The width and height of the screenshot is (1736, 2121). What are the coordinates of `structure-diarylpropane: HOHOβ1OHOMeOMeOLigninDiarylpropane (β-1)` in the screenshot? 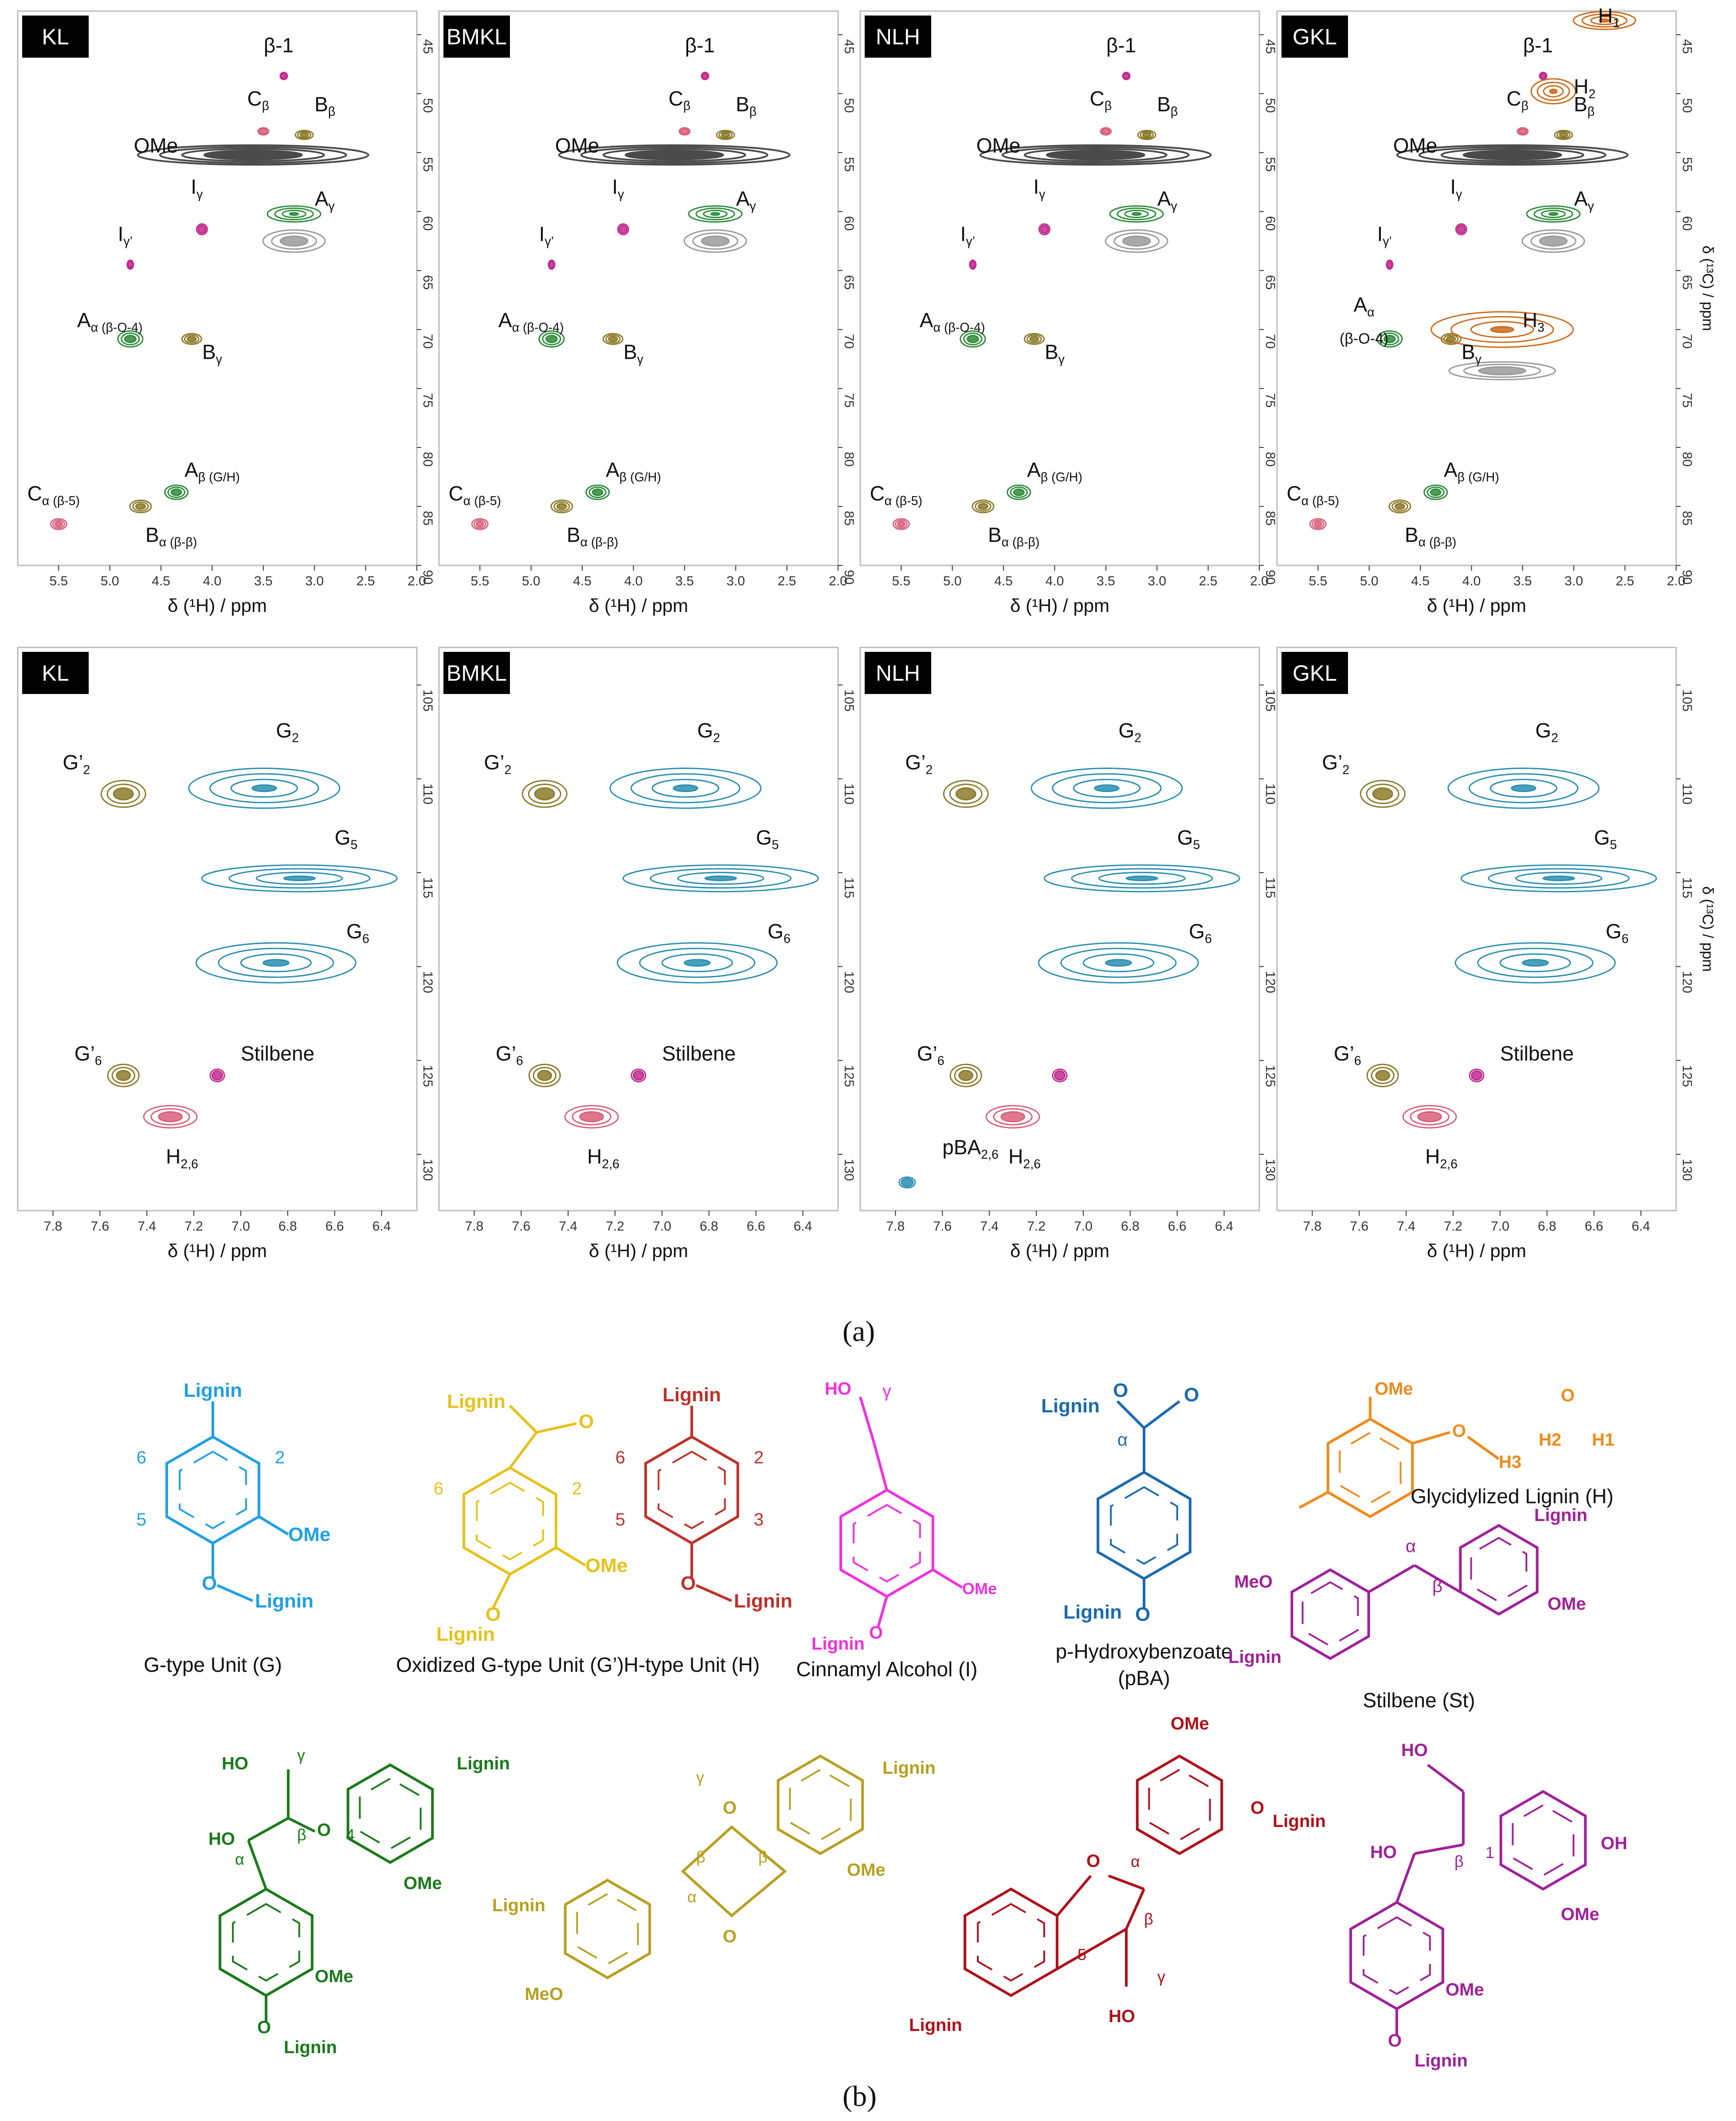 It's located at (1488, 1906).